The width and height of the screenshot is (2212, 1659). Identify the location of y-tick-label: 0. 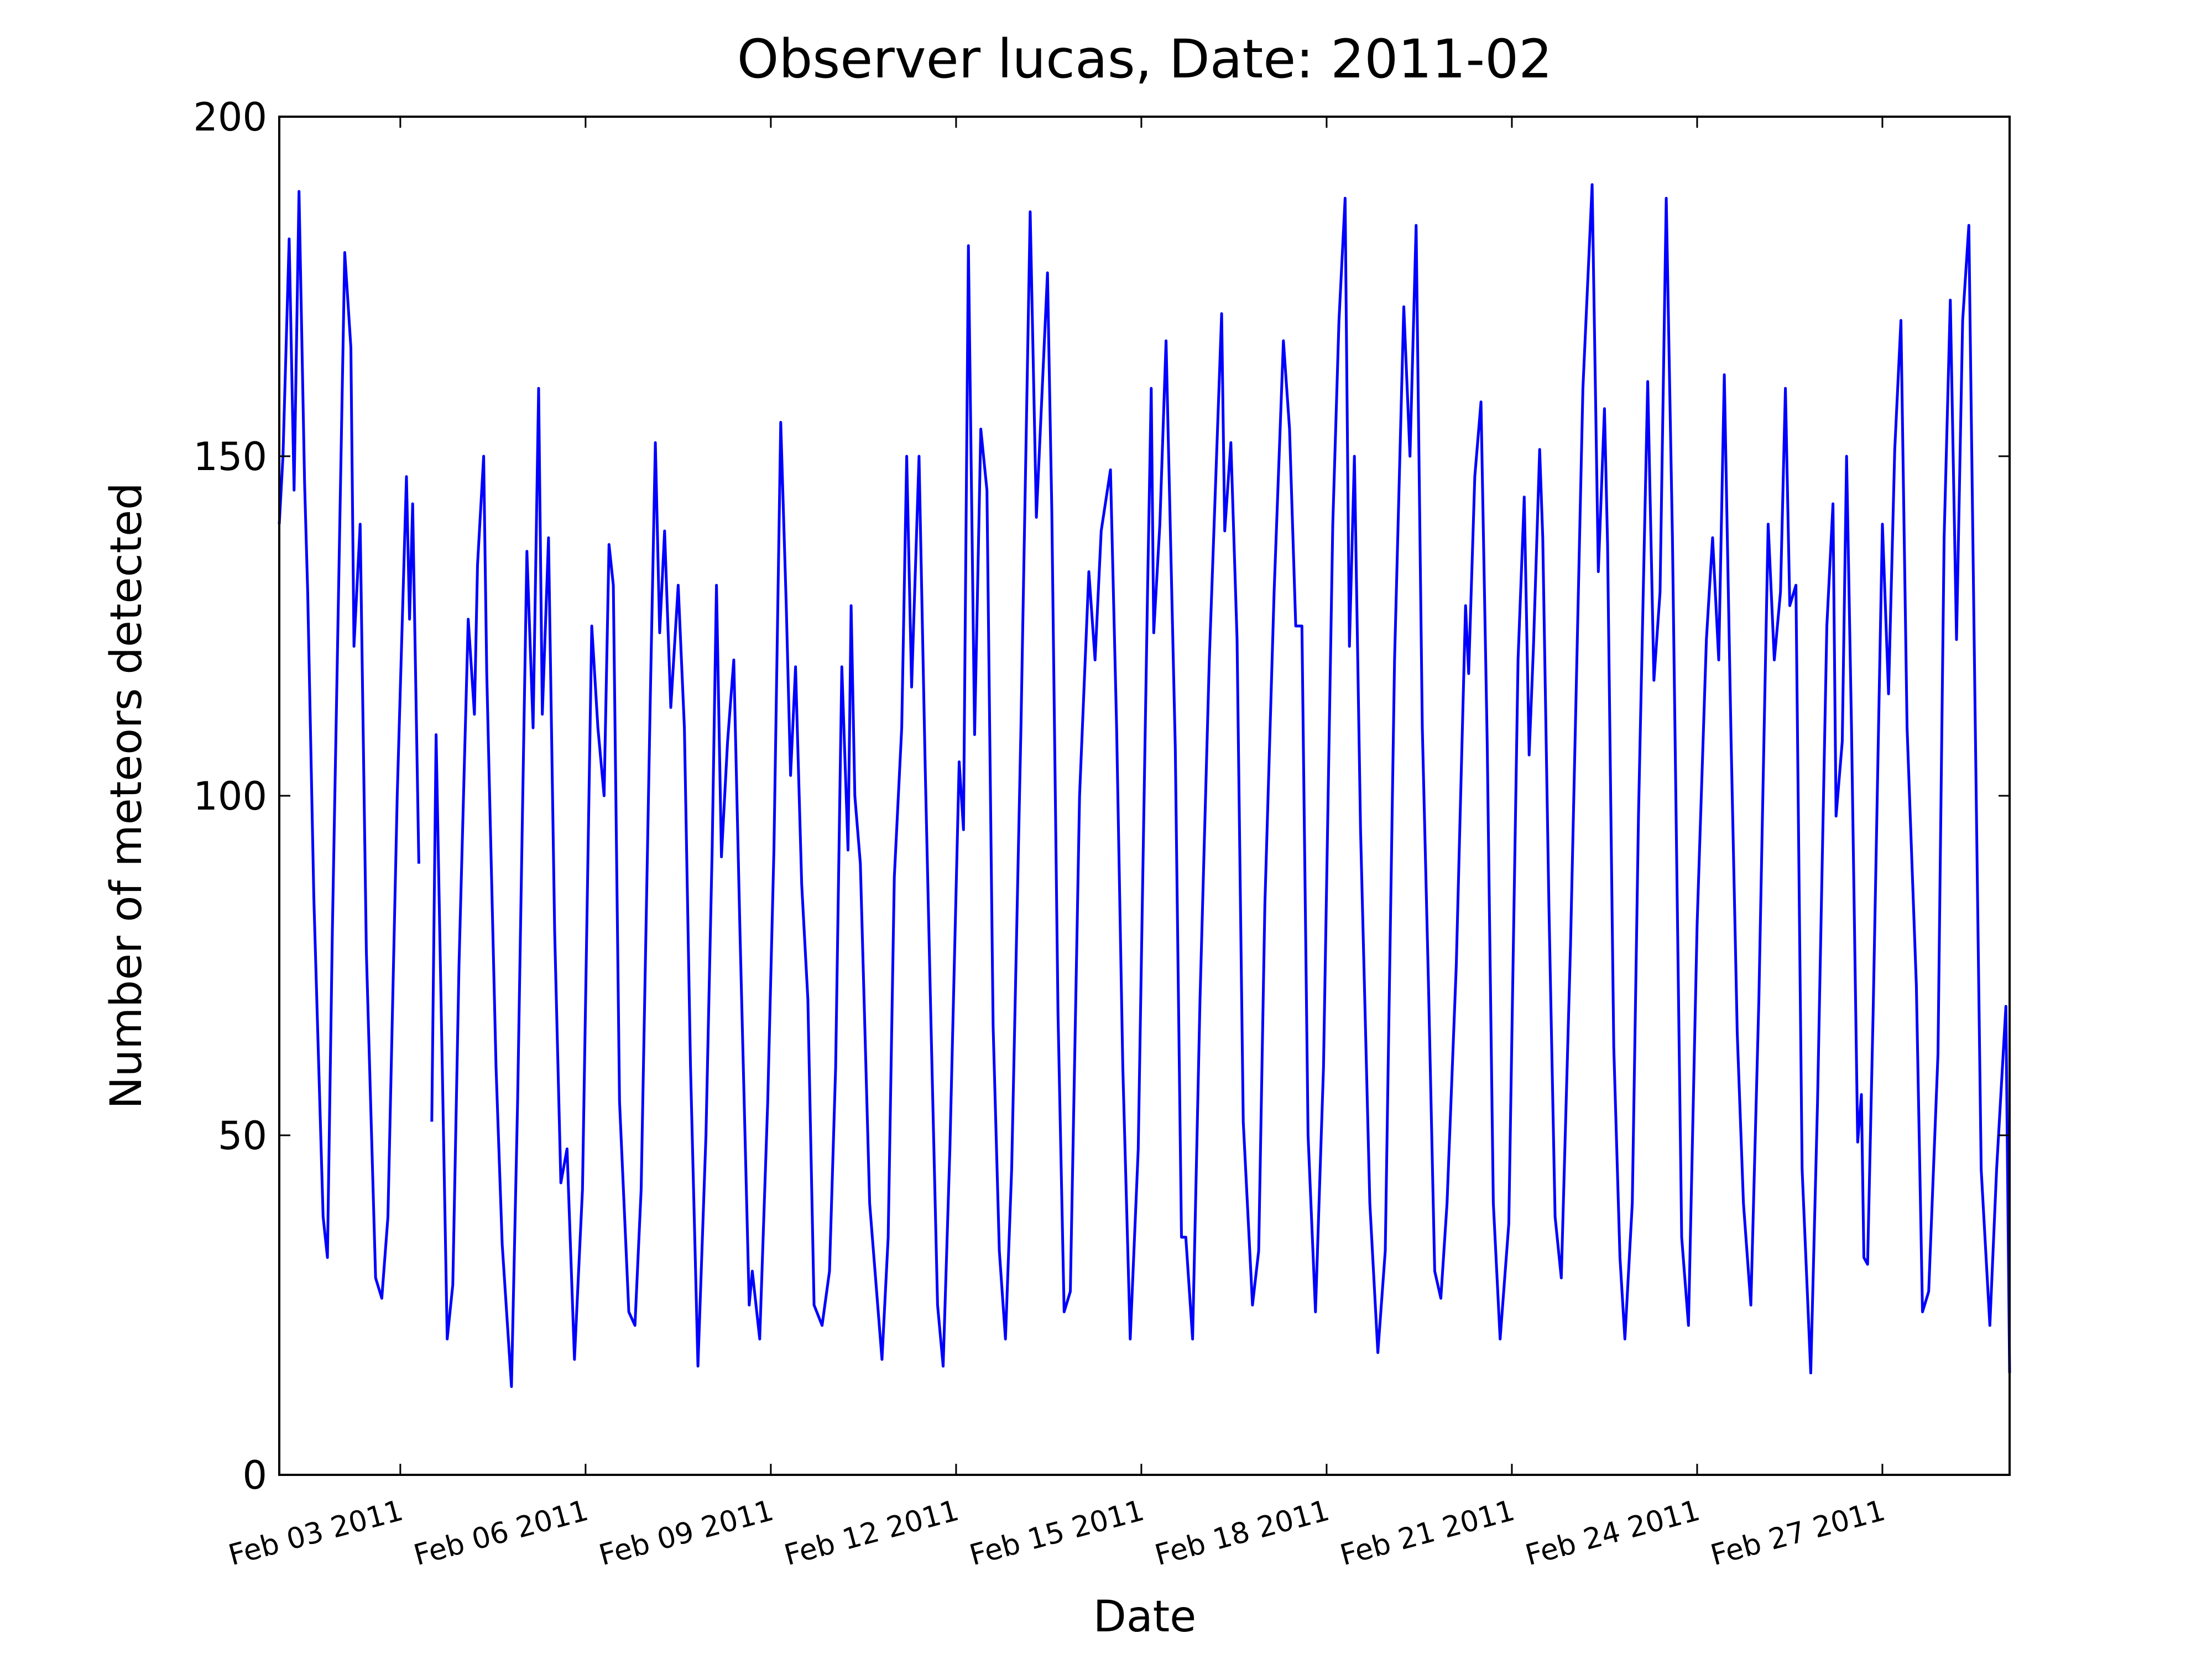
(255, 1476).